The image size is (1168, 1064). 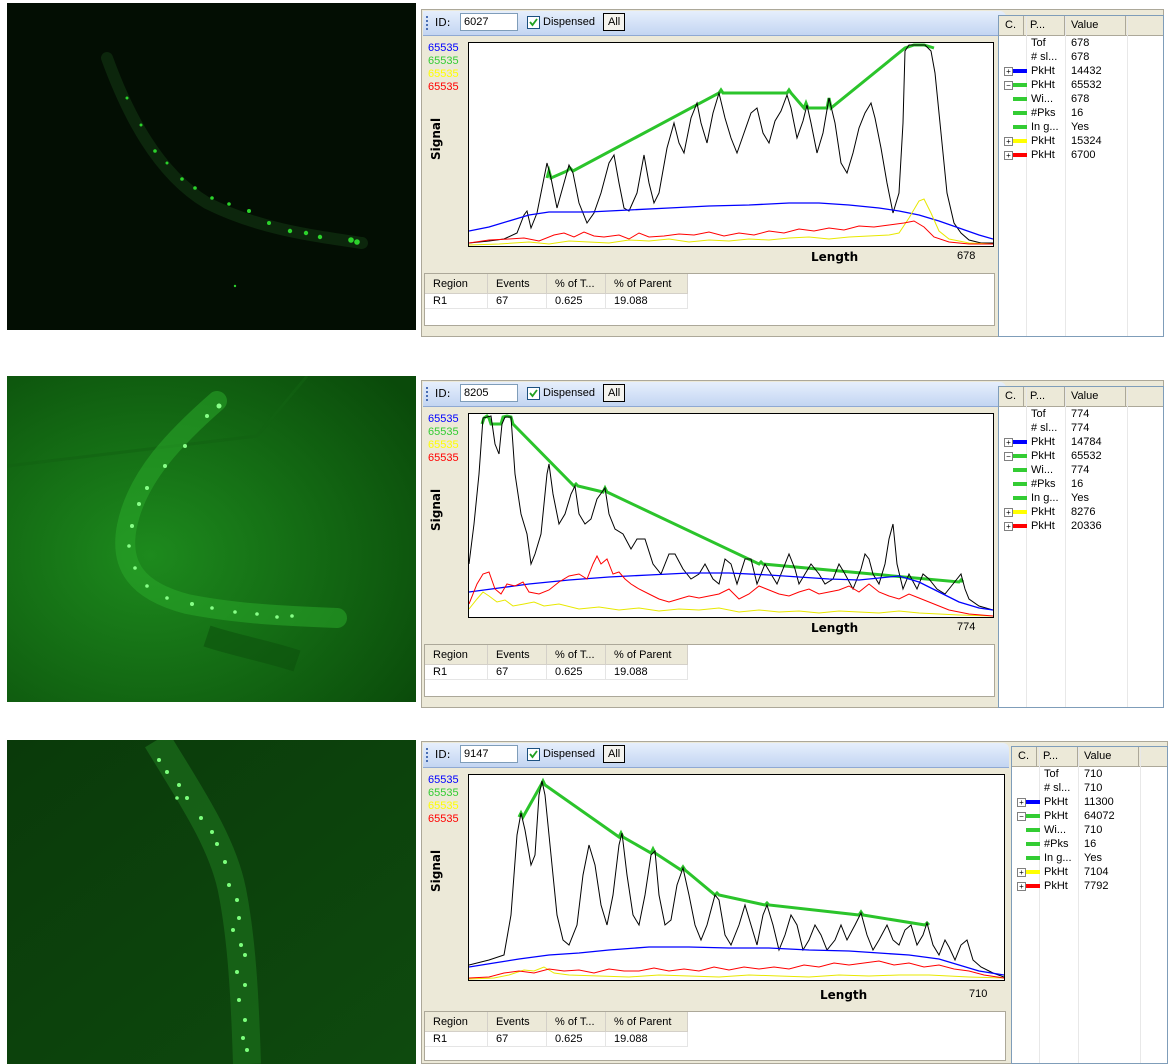 What do you see at coordinates (1077, 484) in the screenshot?
I see `param-value: 16` at bounding box center [1077, 484].